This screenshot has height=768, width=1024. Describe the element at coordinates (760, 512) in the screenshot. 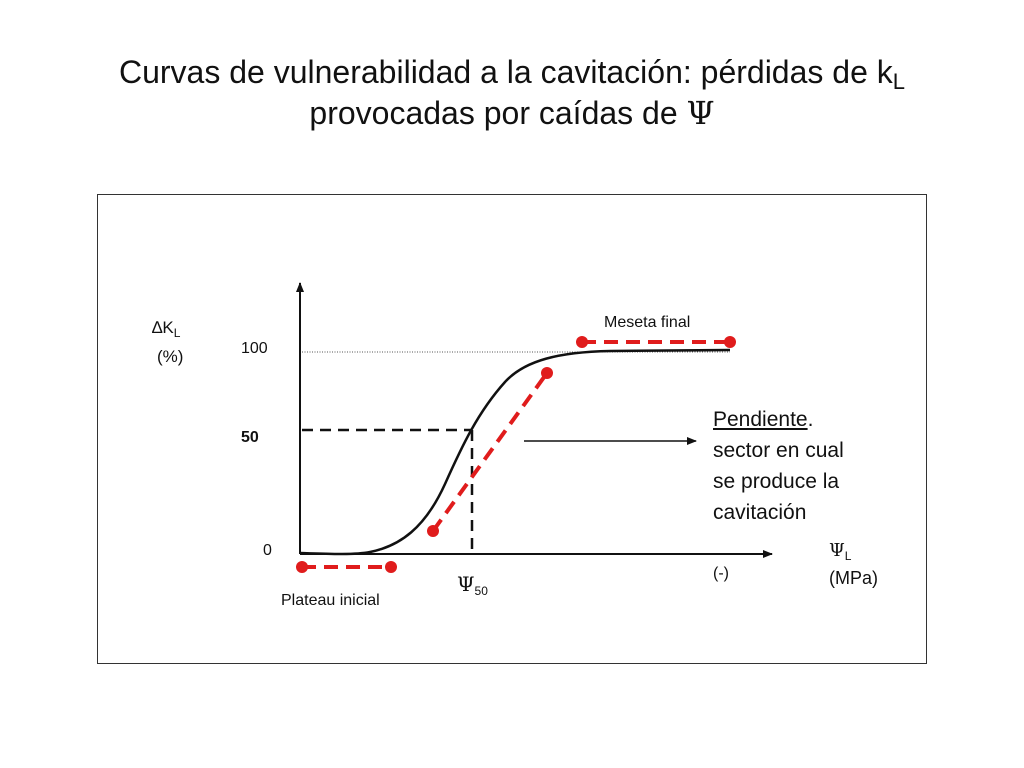

I see `pendiente-line-3: cavitación` at that location.